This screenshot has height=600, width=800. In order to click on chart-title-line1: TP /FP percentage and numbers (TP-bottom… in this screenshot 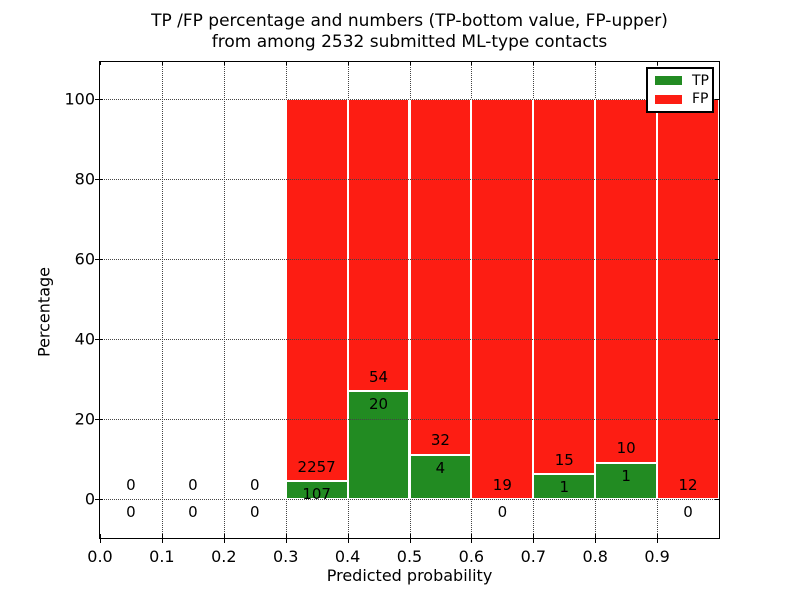, I will do `click(409, 21)`.